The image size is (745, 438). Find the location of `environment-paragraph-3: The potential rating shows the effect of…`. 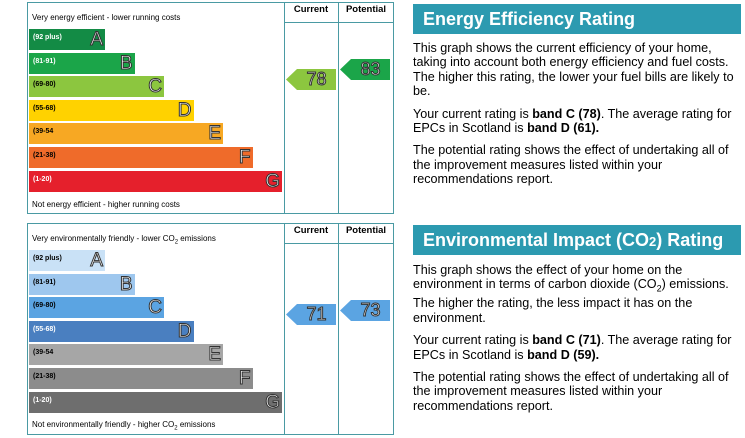

environment-paragraph-3: The potential rating shows the effect of… is located at coordinates (571, 391).